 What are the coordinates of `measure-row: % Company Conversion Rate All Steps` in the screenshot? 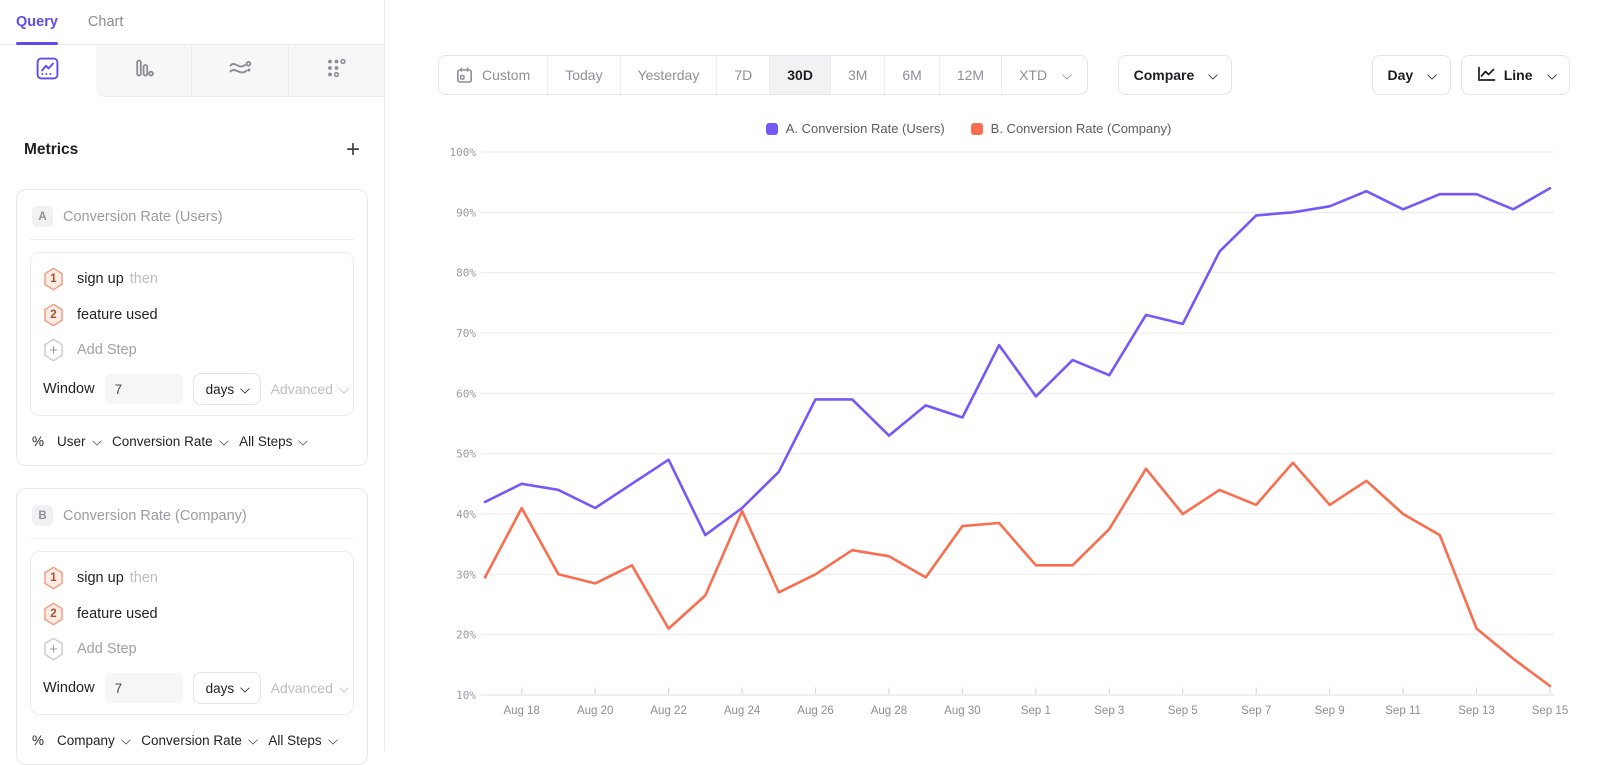 It's located at (192, 740).